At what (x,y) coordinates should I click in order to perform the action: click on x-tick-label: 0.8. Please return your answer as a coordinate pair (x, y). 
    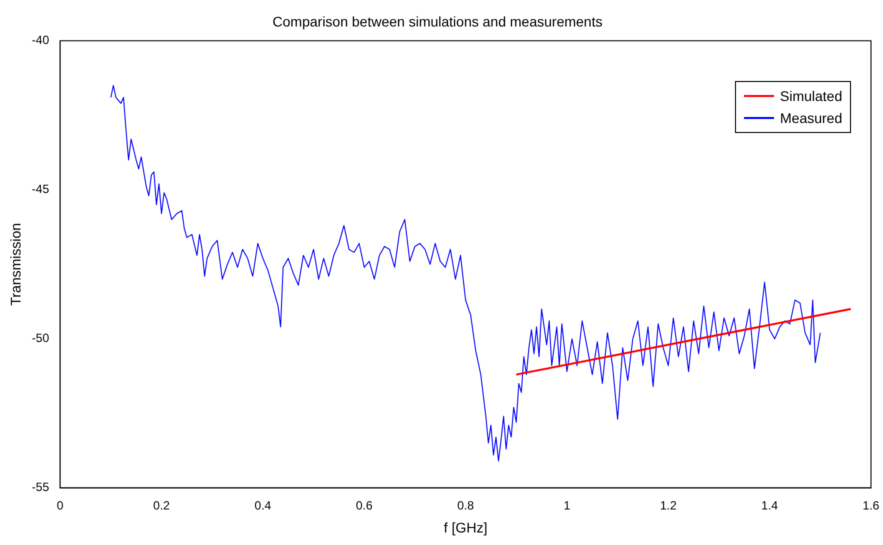
    Looking at the image, I should click on (465, 505).